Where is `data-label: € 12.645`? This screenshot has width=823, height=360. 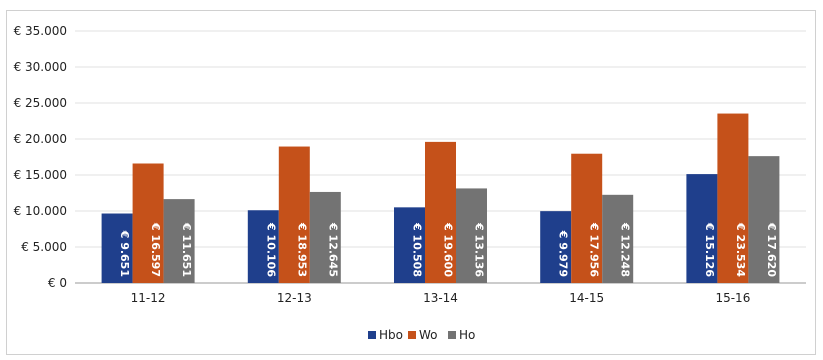 data-label: € 12.645 is located at coordinates (332, 249).